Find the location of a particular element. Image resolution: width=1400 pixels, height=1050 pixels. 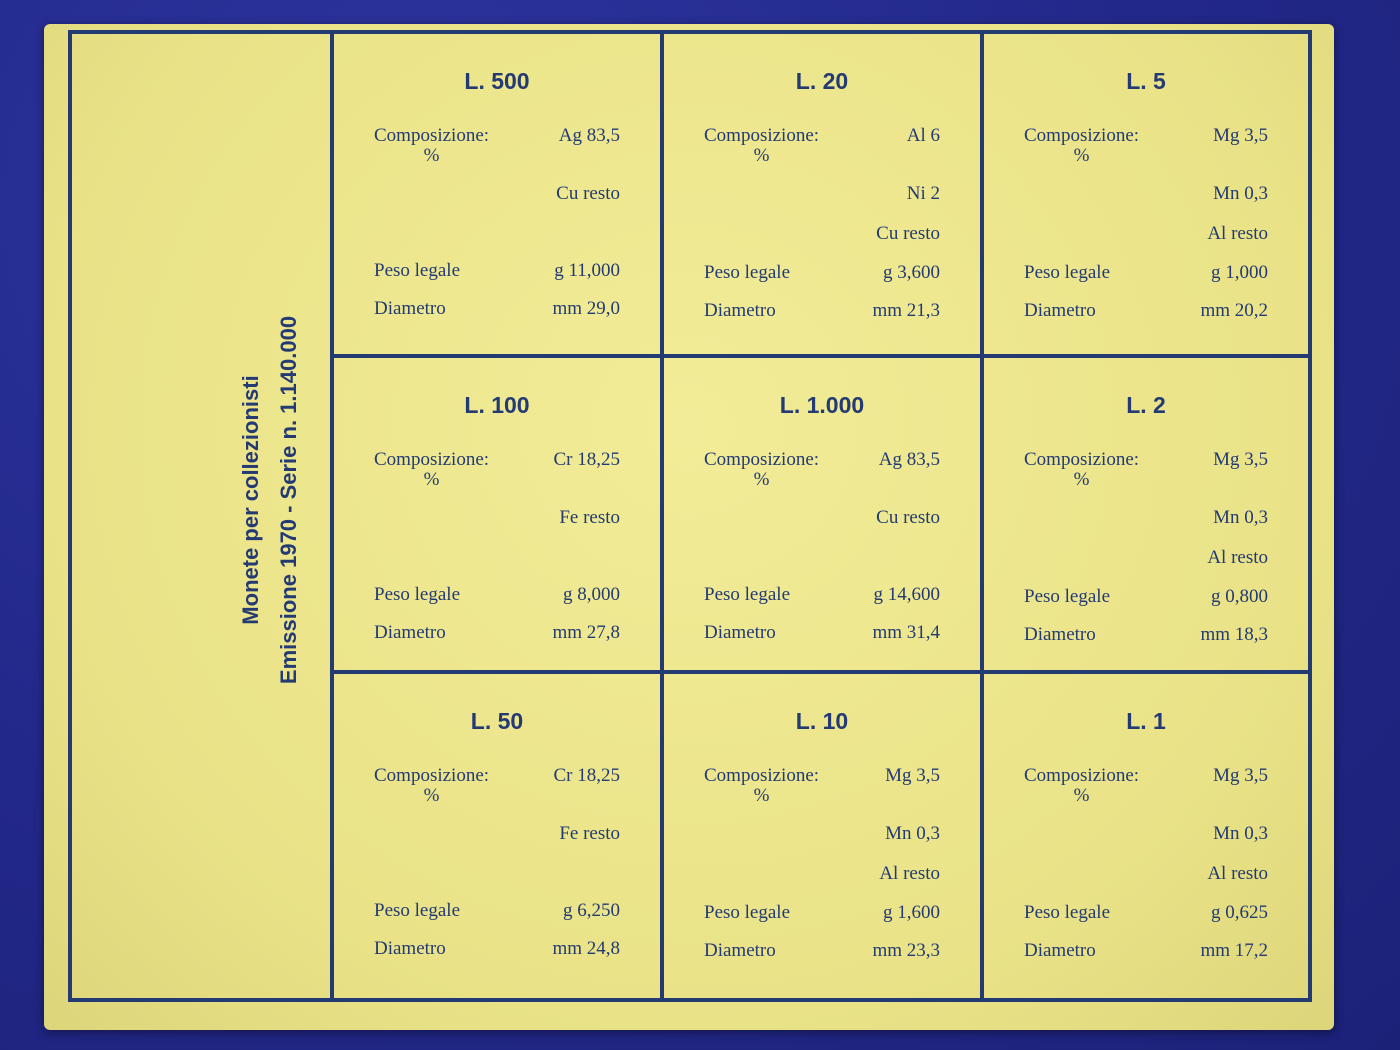

diameter-value: mm 24,8 is located at coordinates (586, 948).